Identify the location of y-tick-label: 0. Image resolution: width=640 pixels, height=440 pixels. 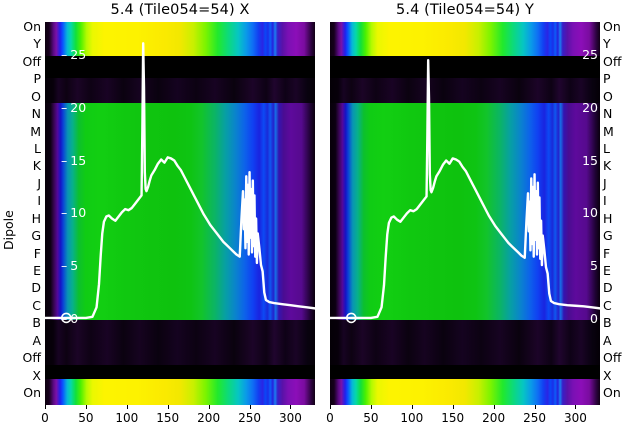
(594, 318).